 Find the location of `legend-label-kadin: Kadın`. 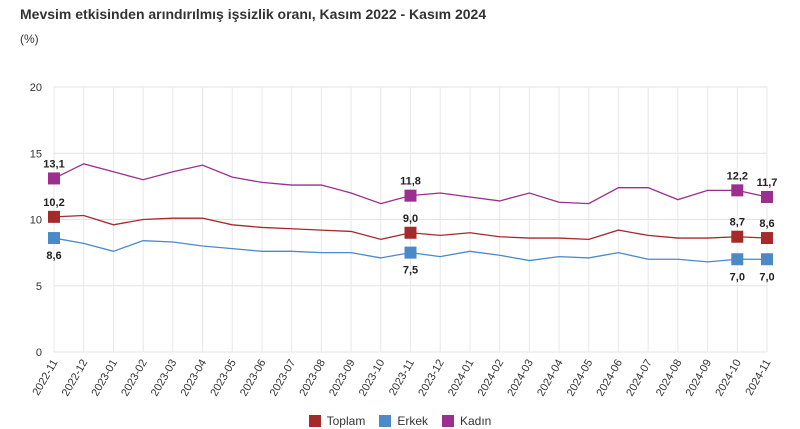

legend-label-kadin: Kadın is located at coordinates (476, 421).